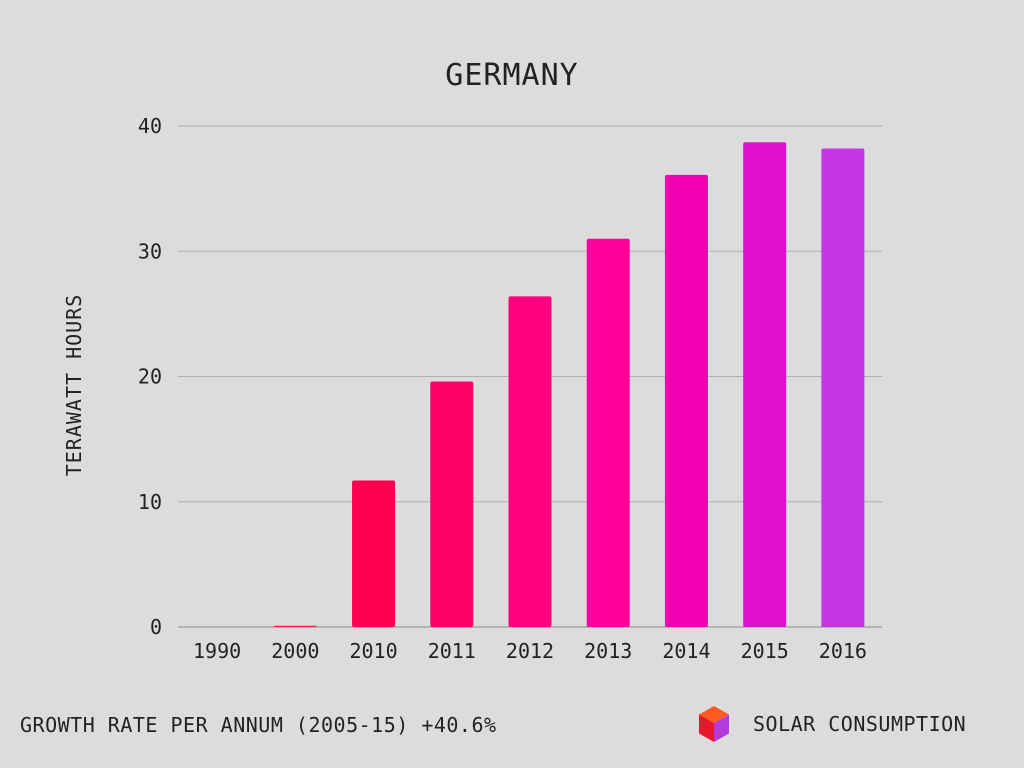  What do you see at coordinates (765, 651) in the screenshot?
I see `x-tick-label: 2015` at bounding box center [765, 651].